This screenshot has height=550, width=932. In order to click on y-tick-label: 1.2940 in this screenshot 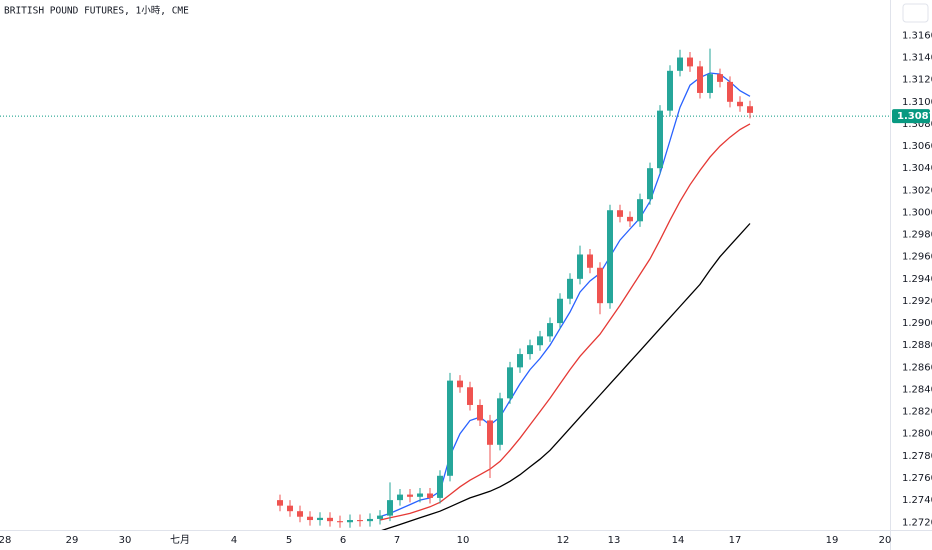, I will do `click(917, 279)`.